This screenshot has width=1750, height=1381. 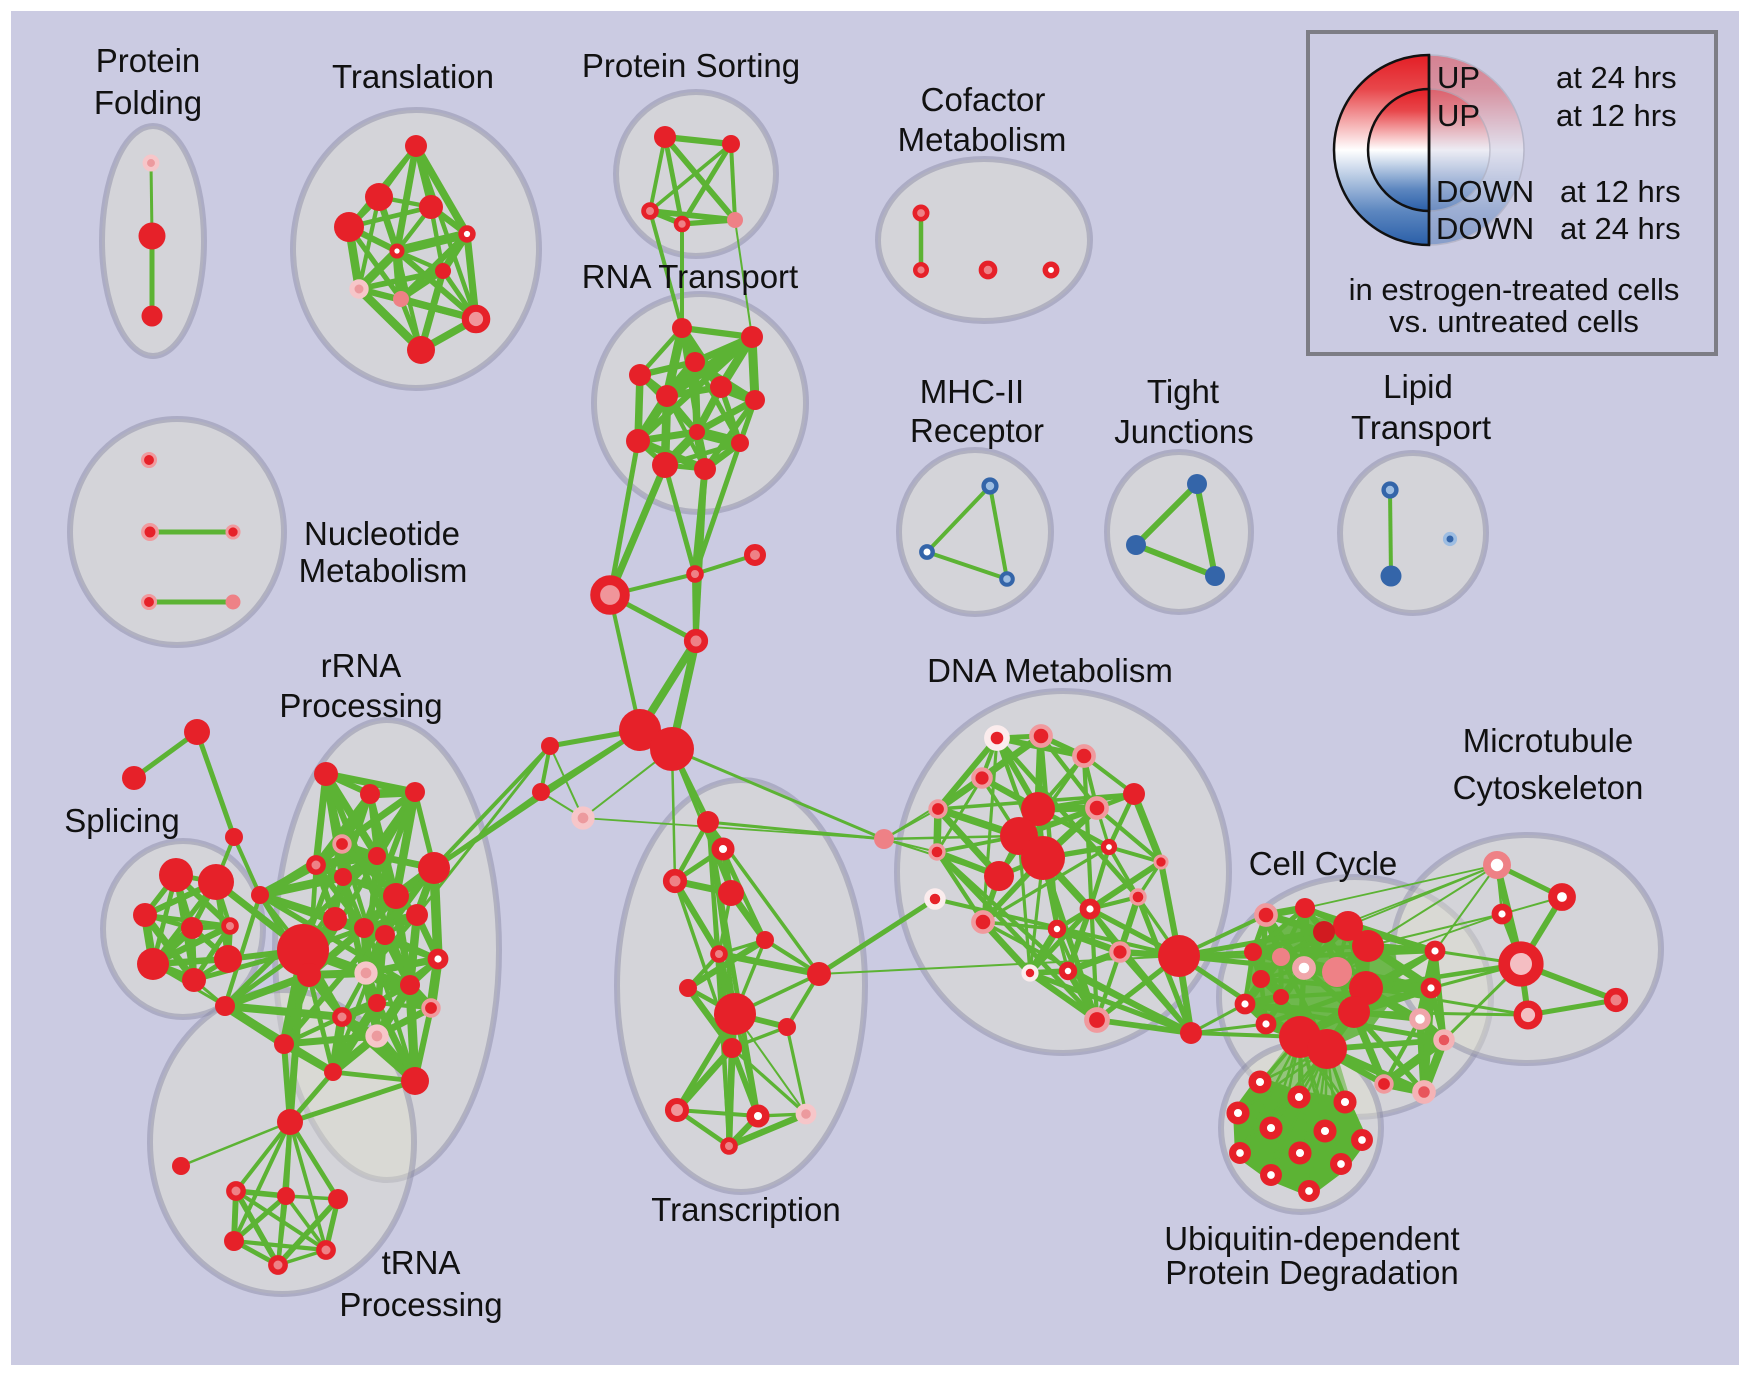 I want to click on svg-text: RNA Transport, so click(x=690, y=276).